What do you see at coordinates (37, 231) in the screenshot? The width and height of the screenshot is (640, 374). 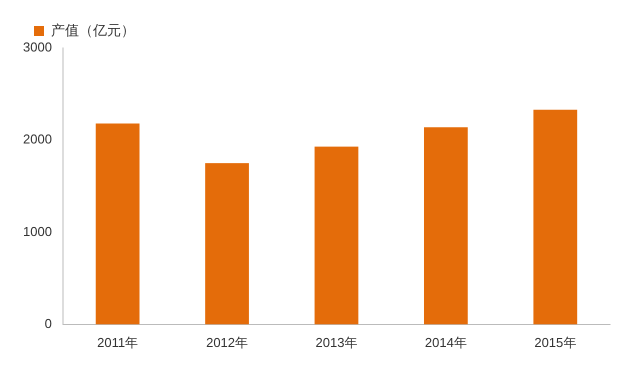 I see `y-tick-label: 1000` at bounding box center [37, 231].